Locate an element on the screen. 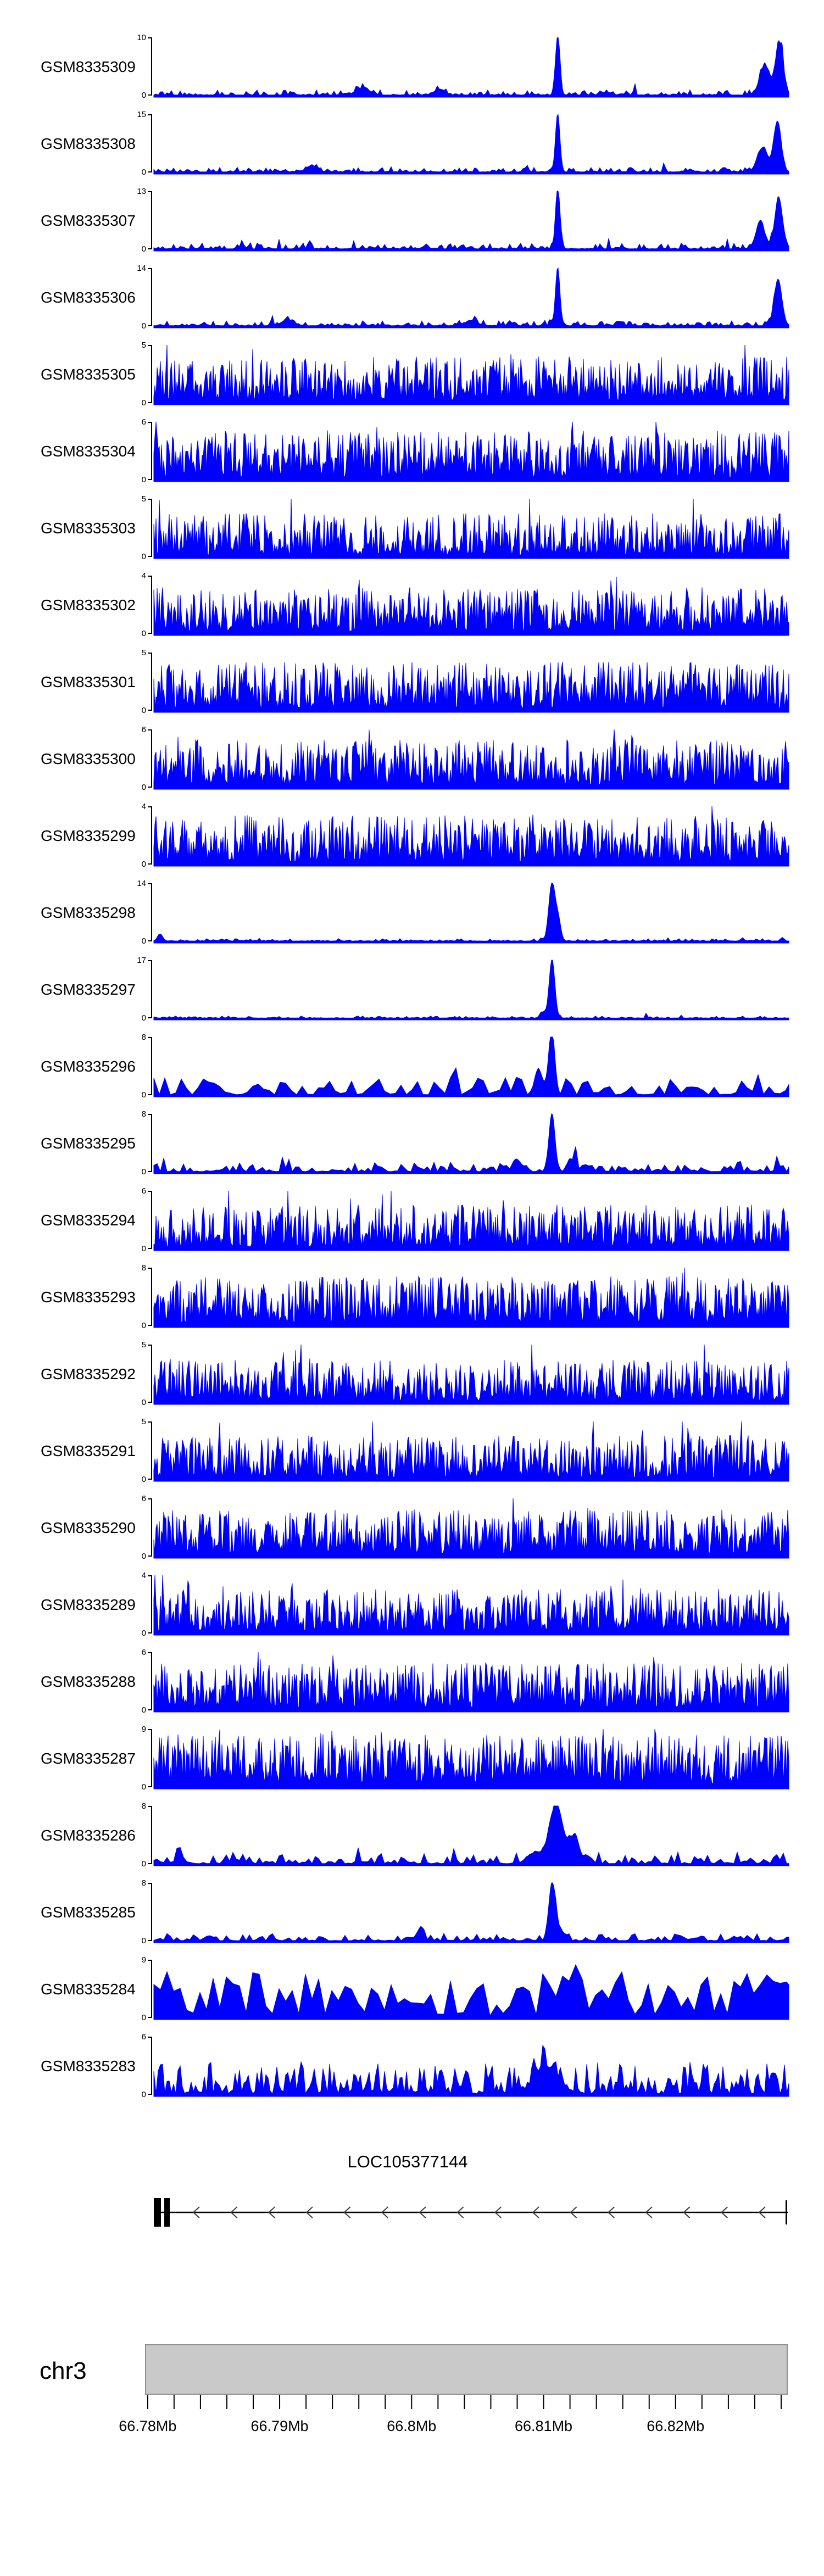  track-row: GSM8335292 5 0 is located at coordinates (412, 1374).